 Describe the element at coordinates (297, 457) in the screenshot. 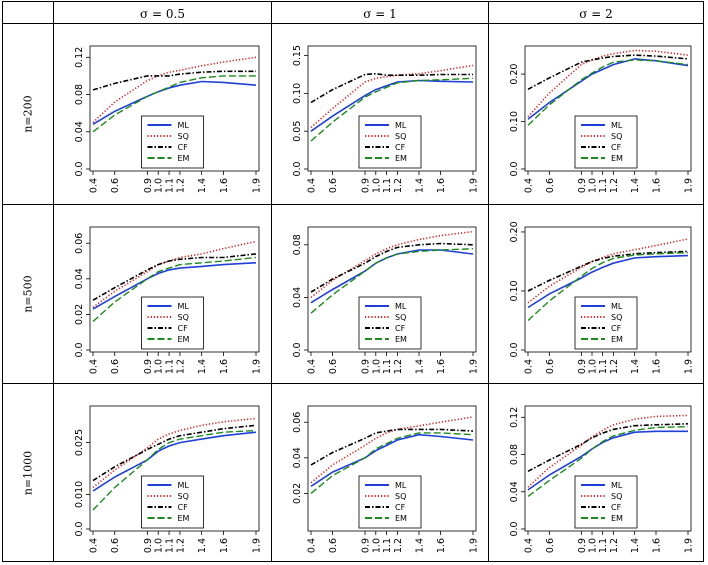

I see `y-tick-label: 0.04` at that location.